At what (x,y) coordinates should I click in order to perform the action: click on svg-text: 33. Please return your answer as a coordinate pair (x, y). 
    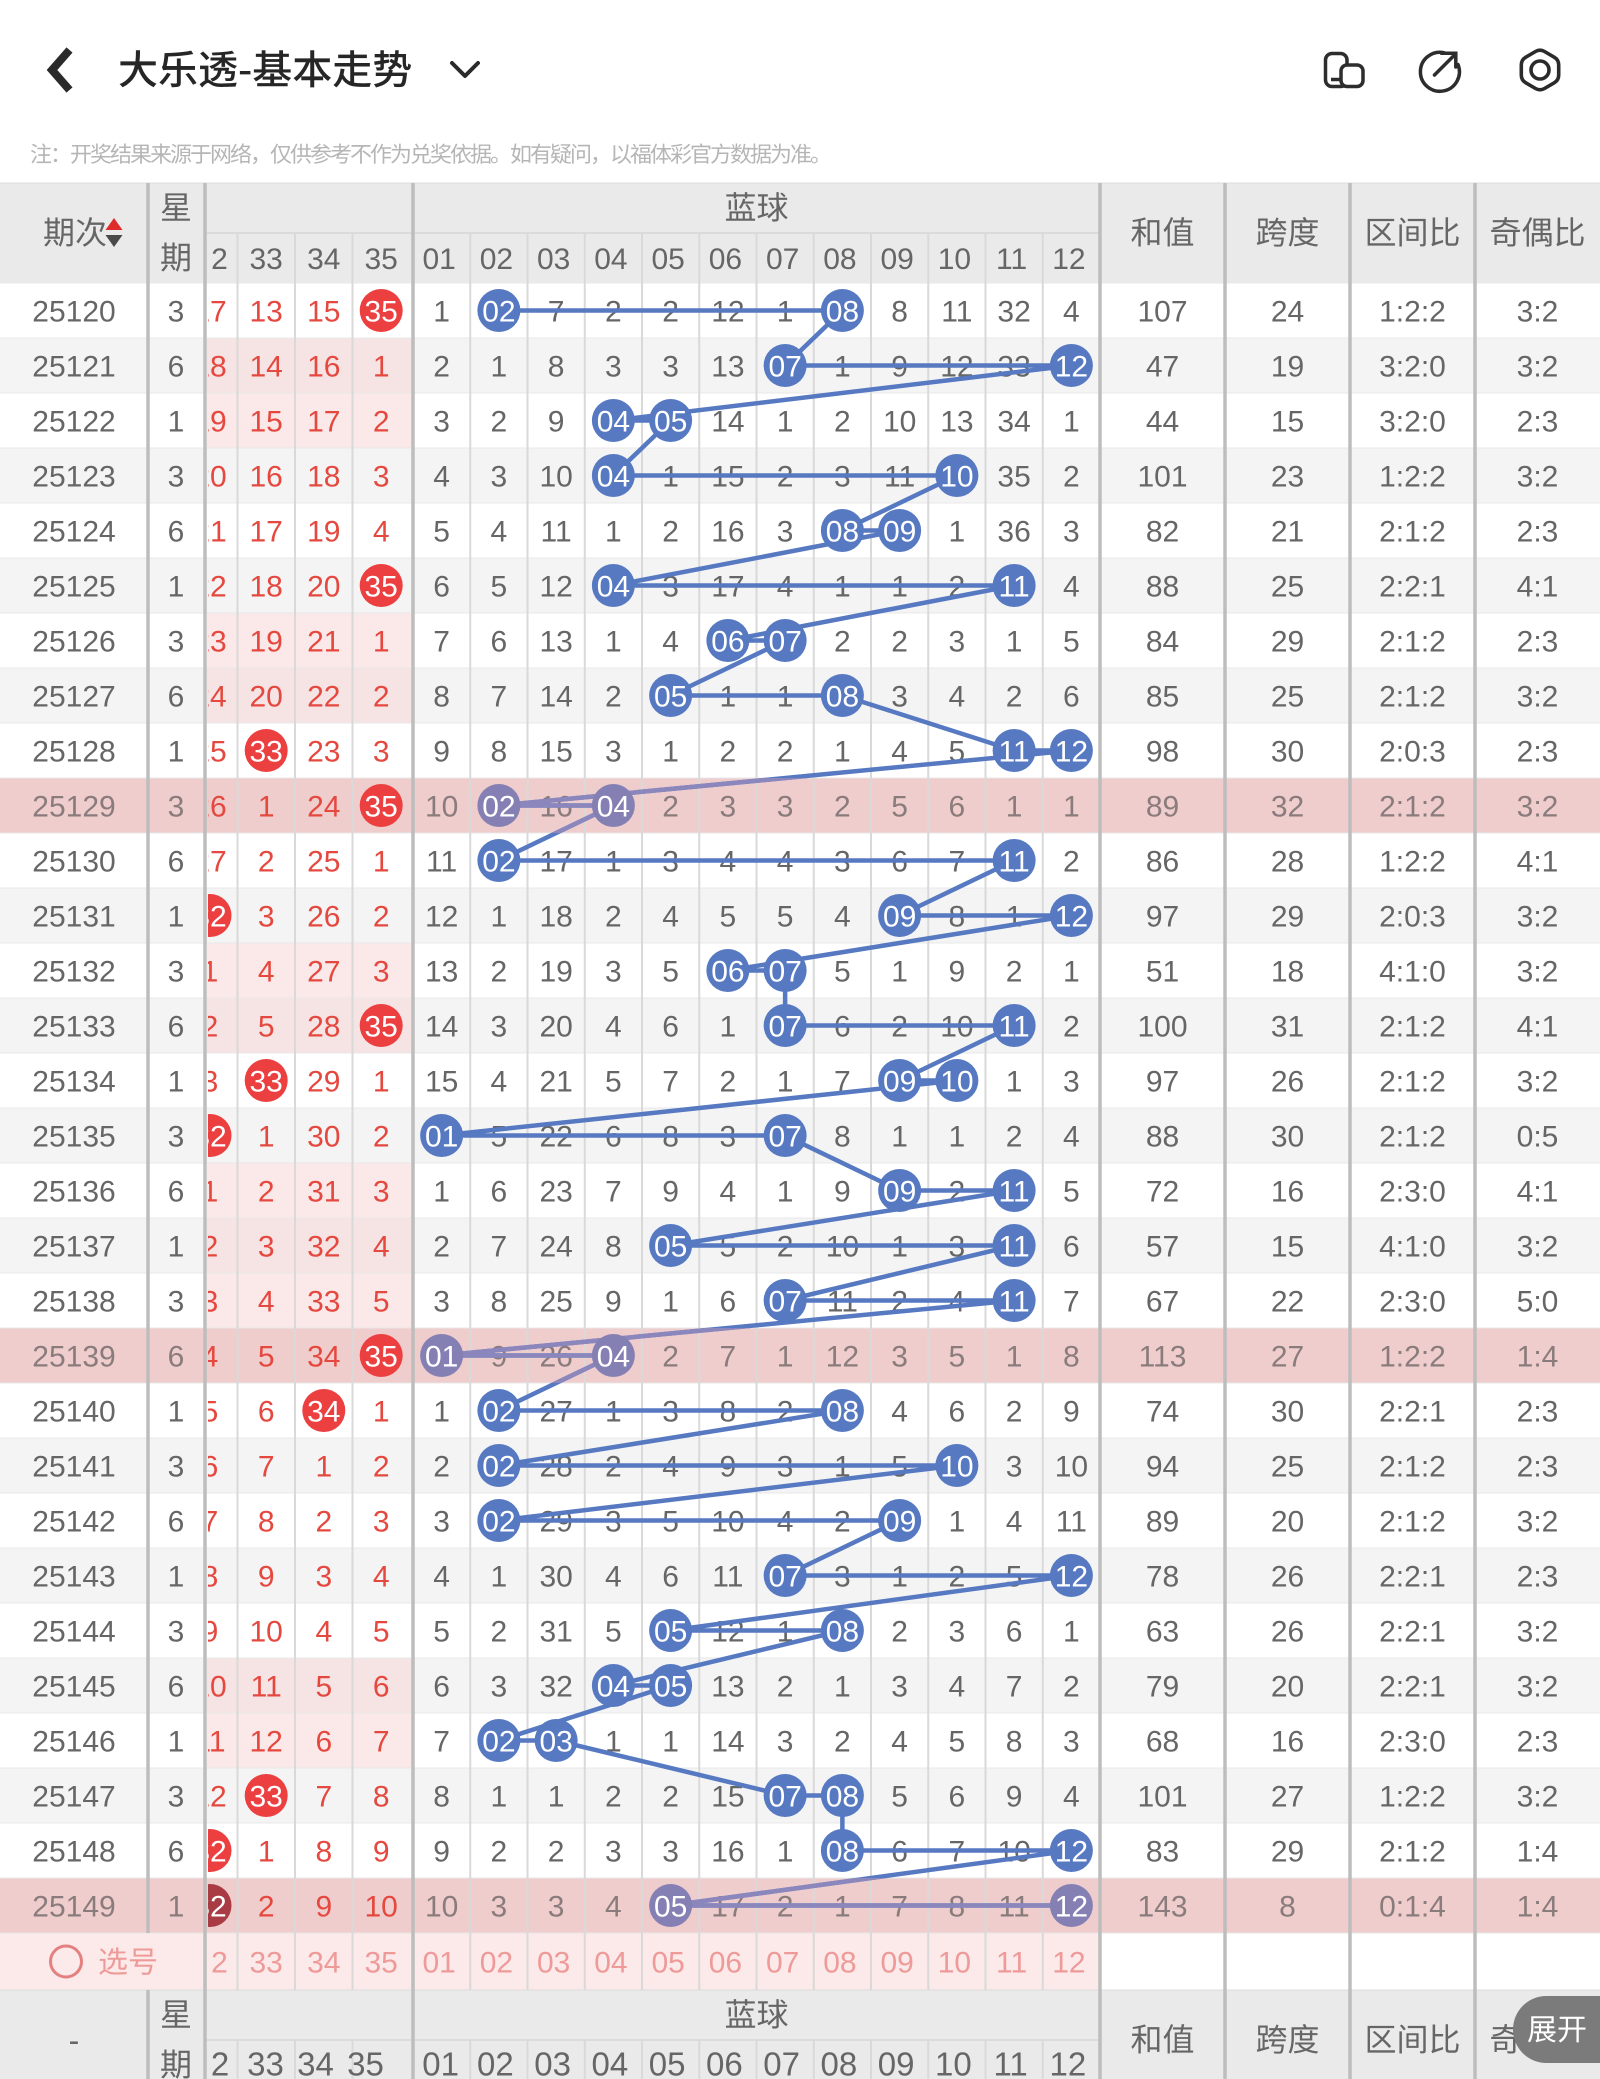
    Looking at the image, I should click on (266, 1796).